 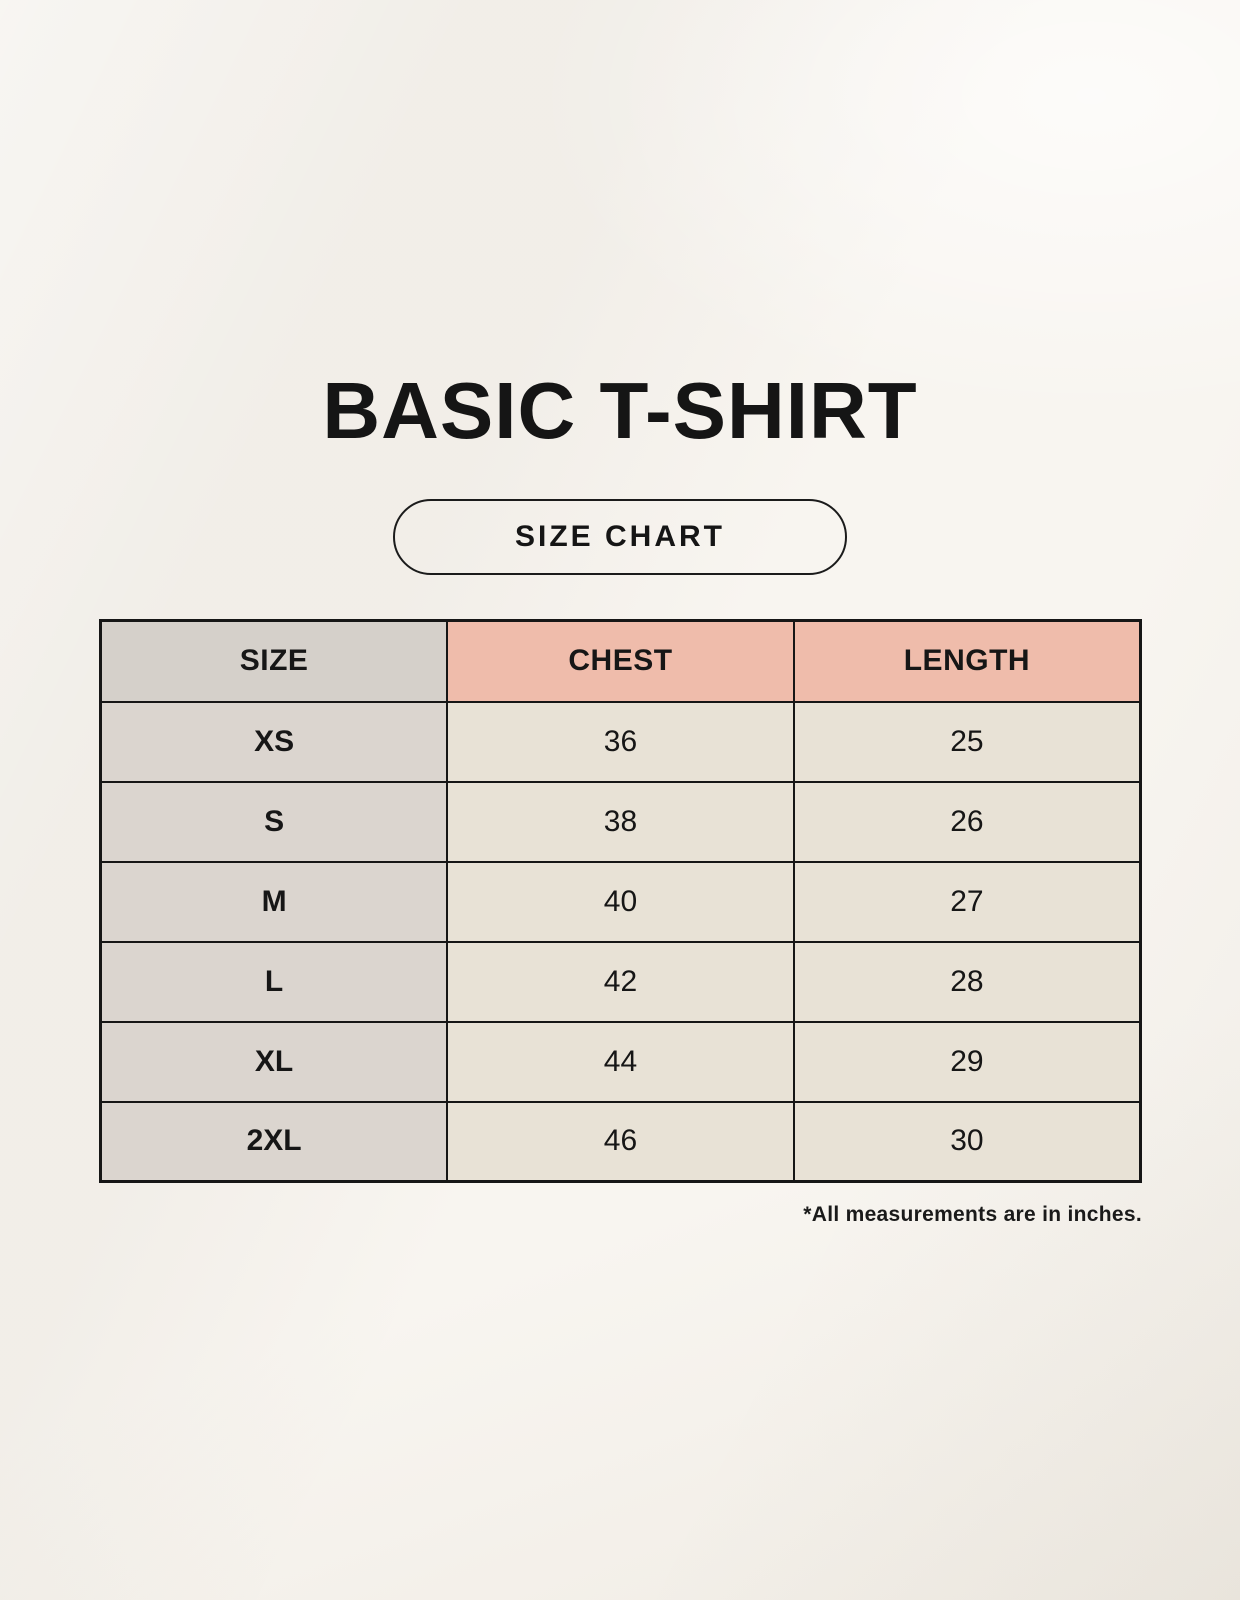 I want to click on length-cell: 30, so click(x=967, y=1141).